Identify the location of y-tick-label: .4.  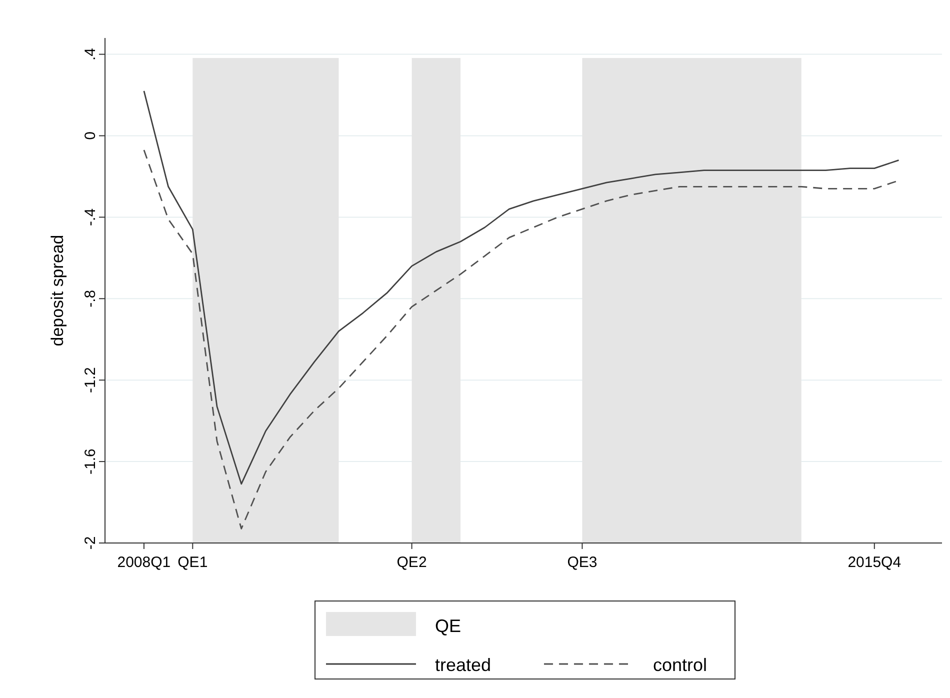
(90, 54).